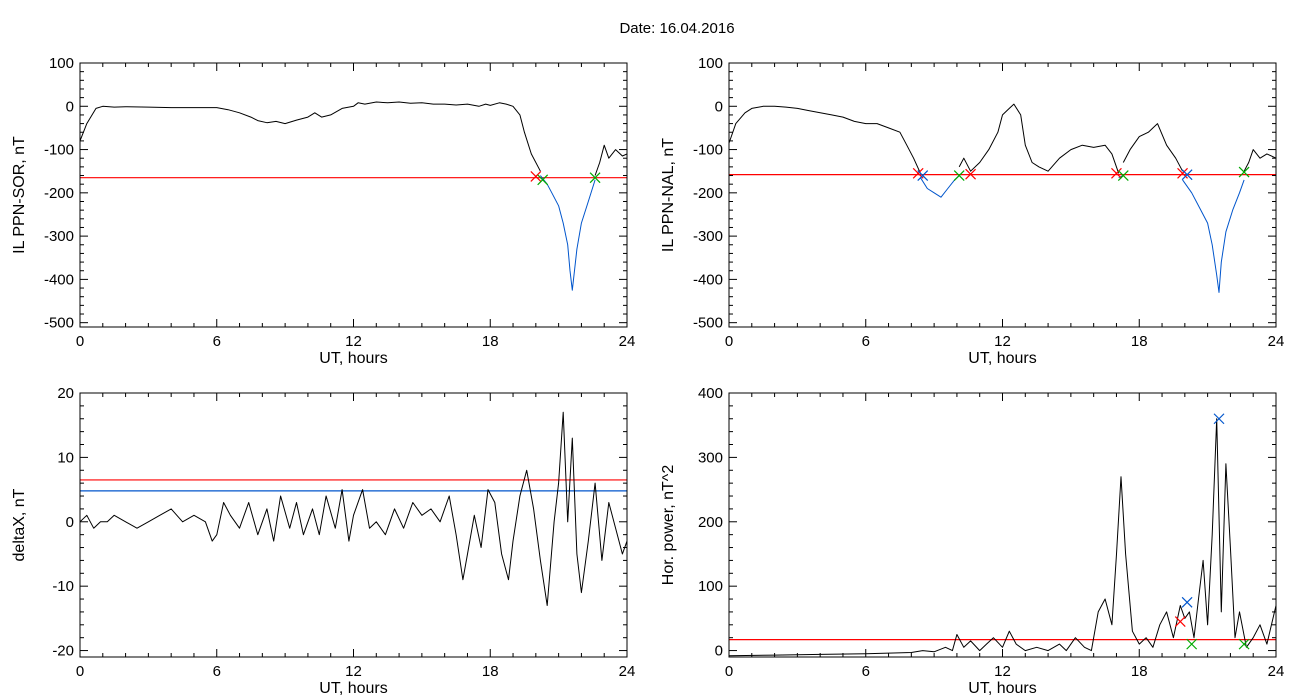 The width and height of the screenshot is (1300, 700). Describe the element at coordinates (710, 457) in the screenshot. I see `y-tick-label: 300` at that location.